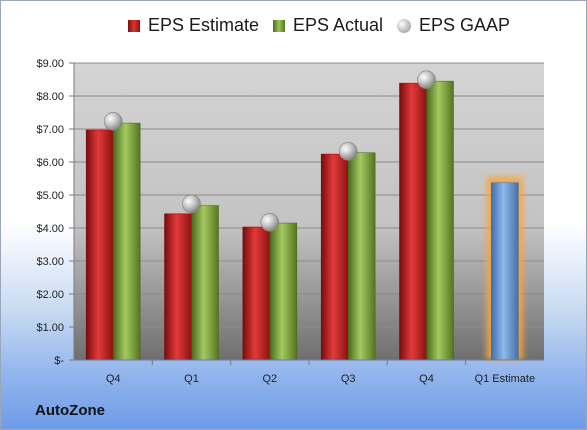 The height and width of the screenshot is (430, 587). What do you see at coordinates (50, 295) in the screenshot?
I see `y-tick-label: $2.00` at bounding box center [50, 295].